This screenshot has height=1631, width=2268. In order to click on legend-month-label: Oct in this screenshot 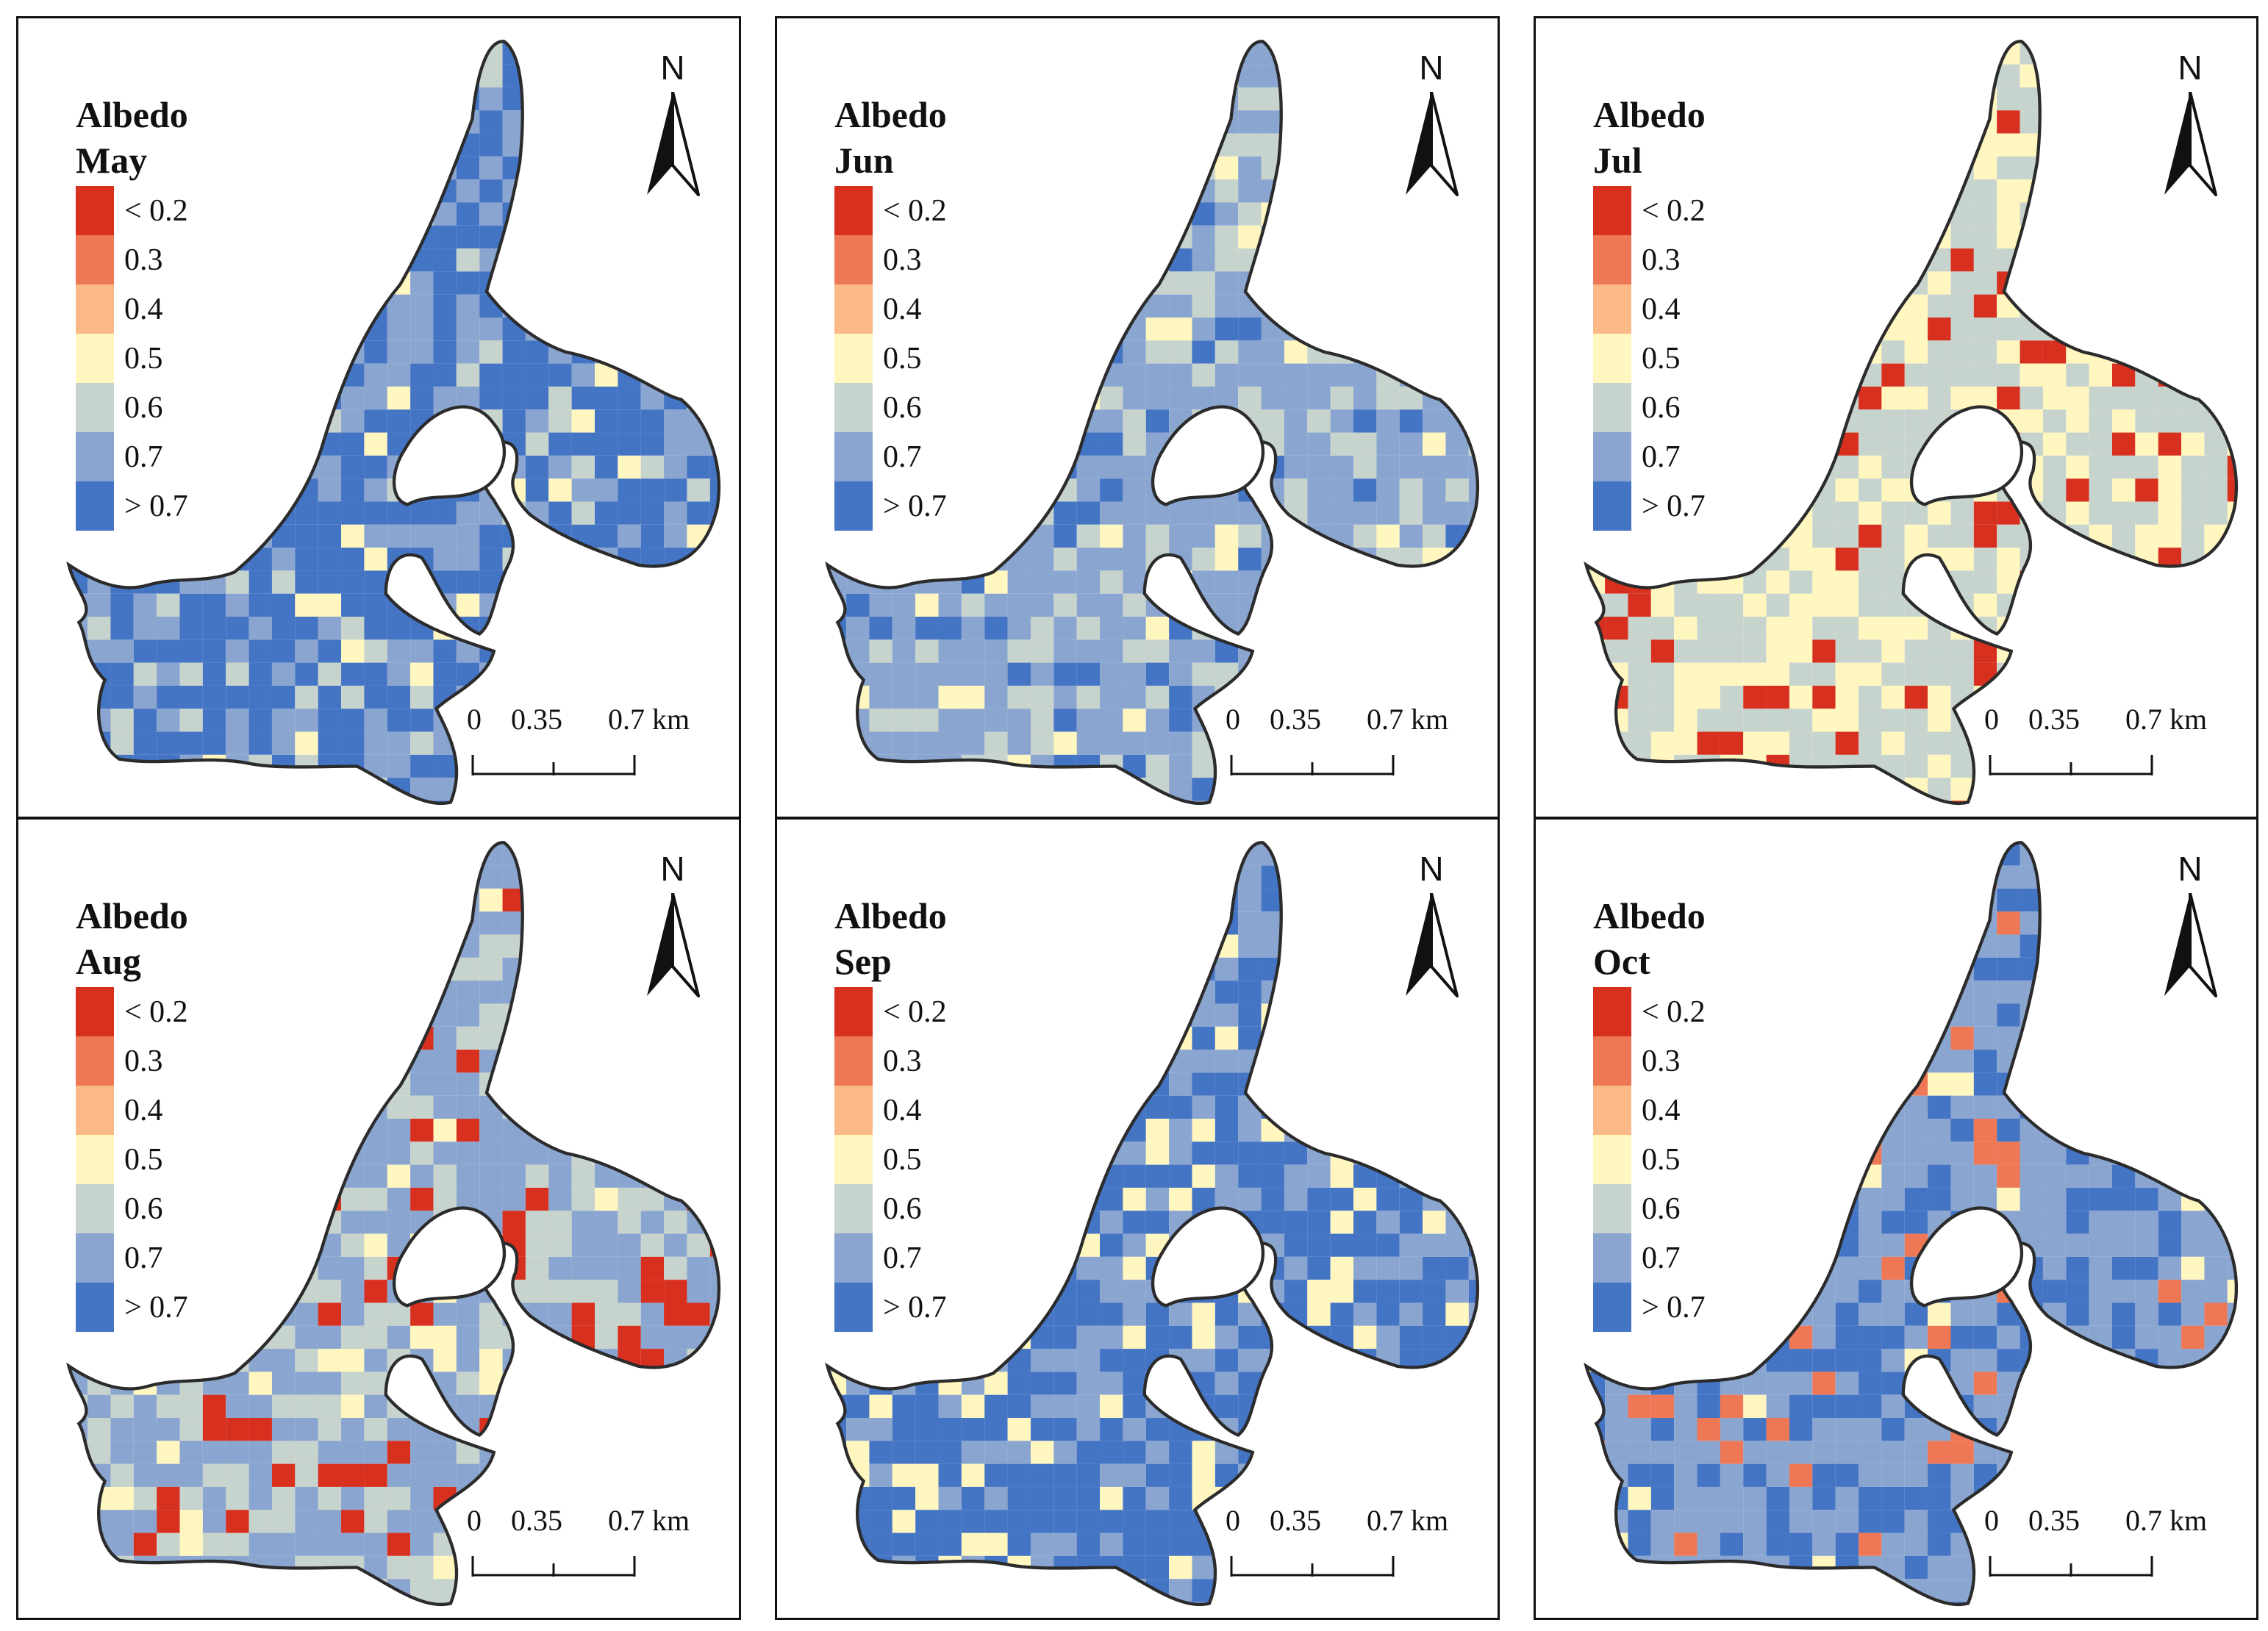, I will do `click(1621, 961)`.